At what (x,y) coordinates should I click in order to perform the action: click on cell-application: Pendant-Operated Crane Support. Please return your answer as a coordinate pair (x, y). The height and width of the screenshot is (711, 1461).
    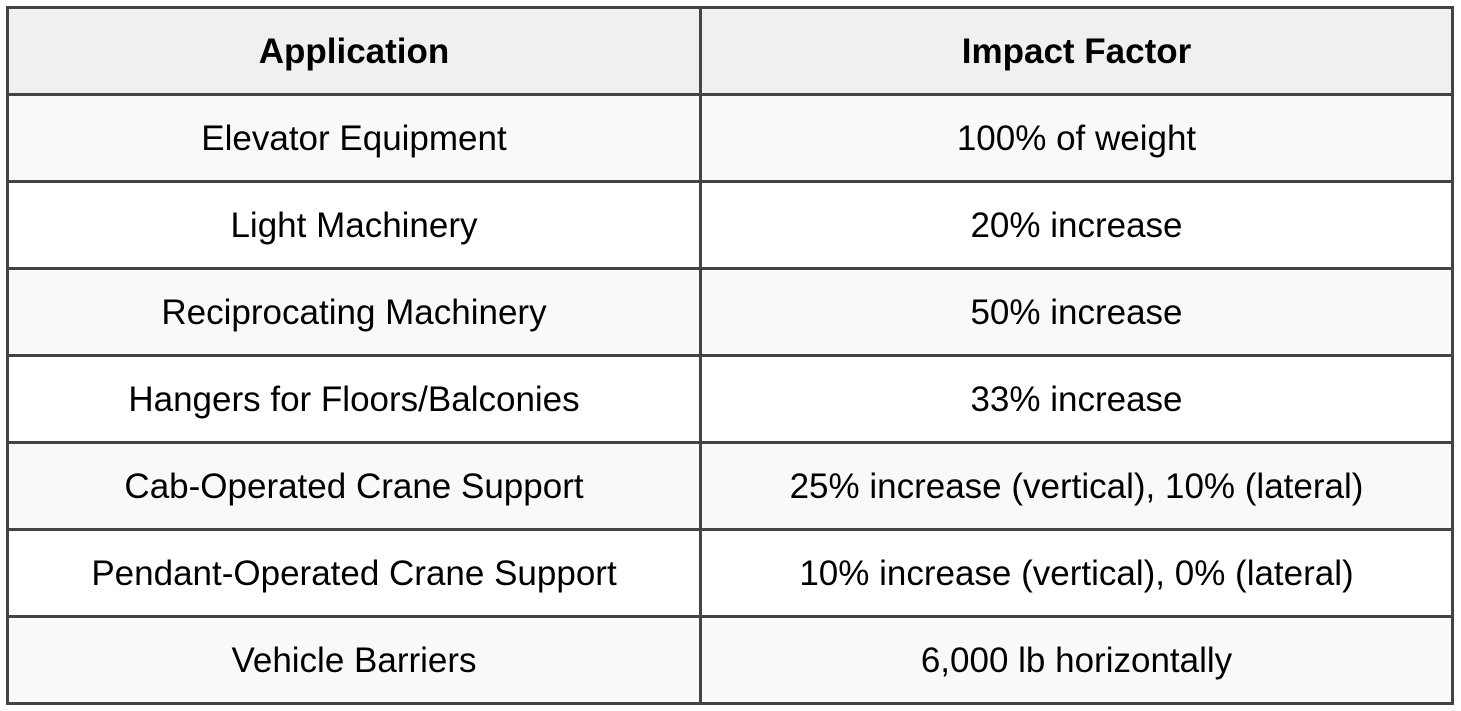
    Looking at the image, I should click on (354, 573).